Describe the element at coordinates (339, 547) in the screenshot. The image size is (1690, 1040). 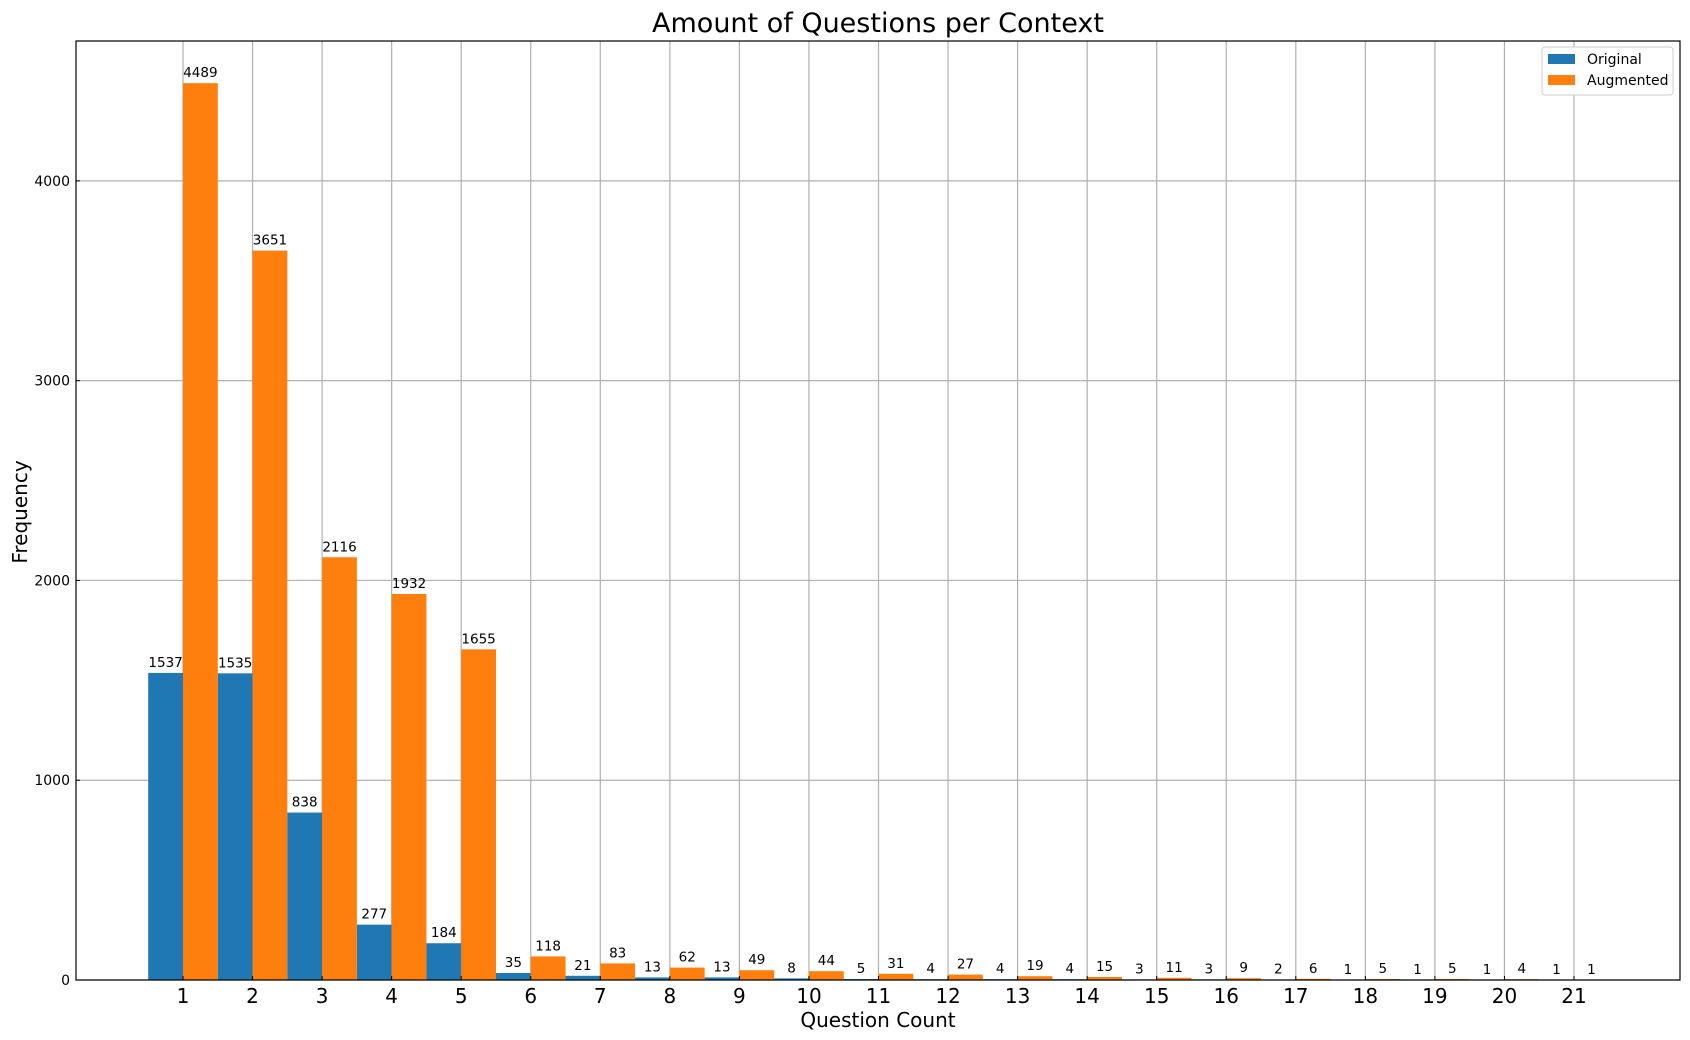
I see `bar-label-augmented-3: 2116` at that location.